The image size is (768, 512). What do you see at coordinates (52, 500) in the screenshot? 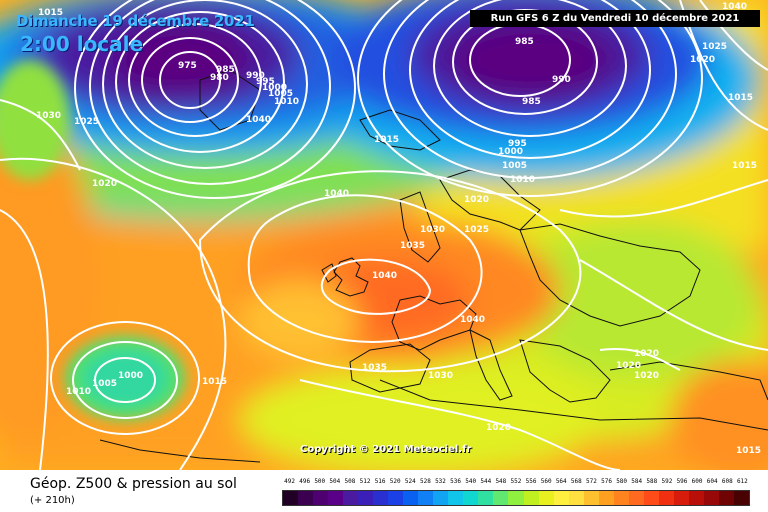
I see `lead-time: (+ 210h)` at bounding box center [52, 500].